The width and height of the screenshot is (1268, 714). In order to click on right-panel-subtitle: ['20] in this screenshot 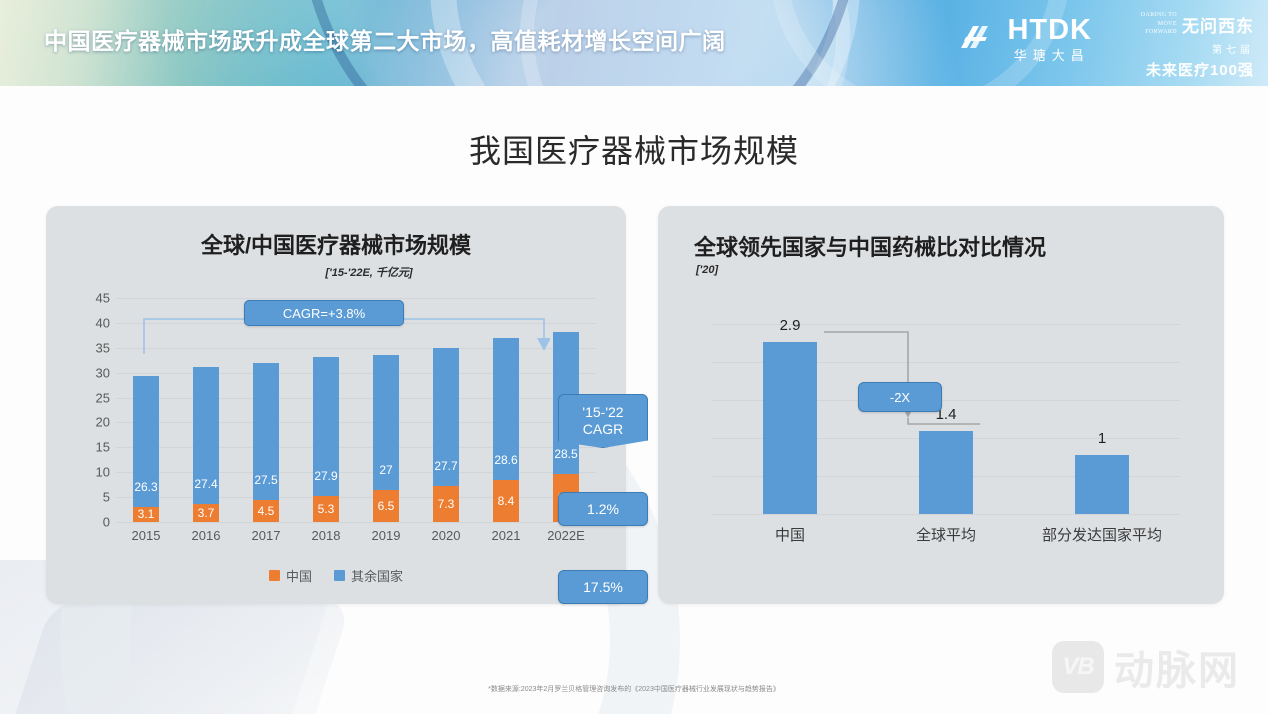, I will do `click(707, 270)`.